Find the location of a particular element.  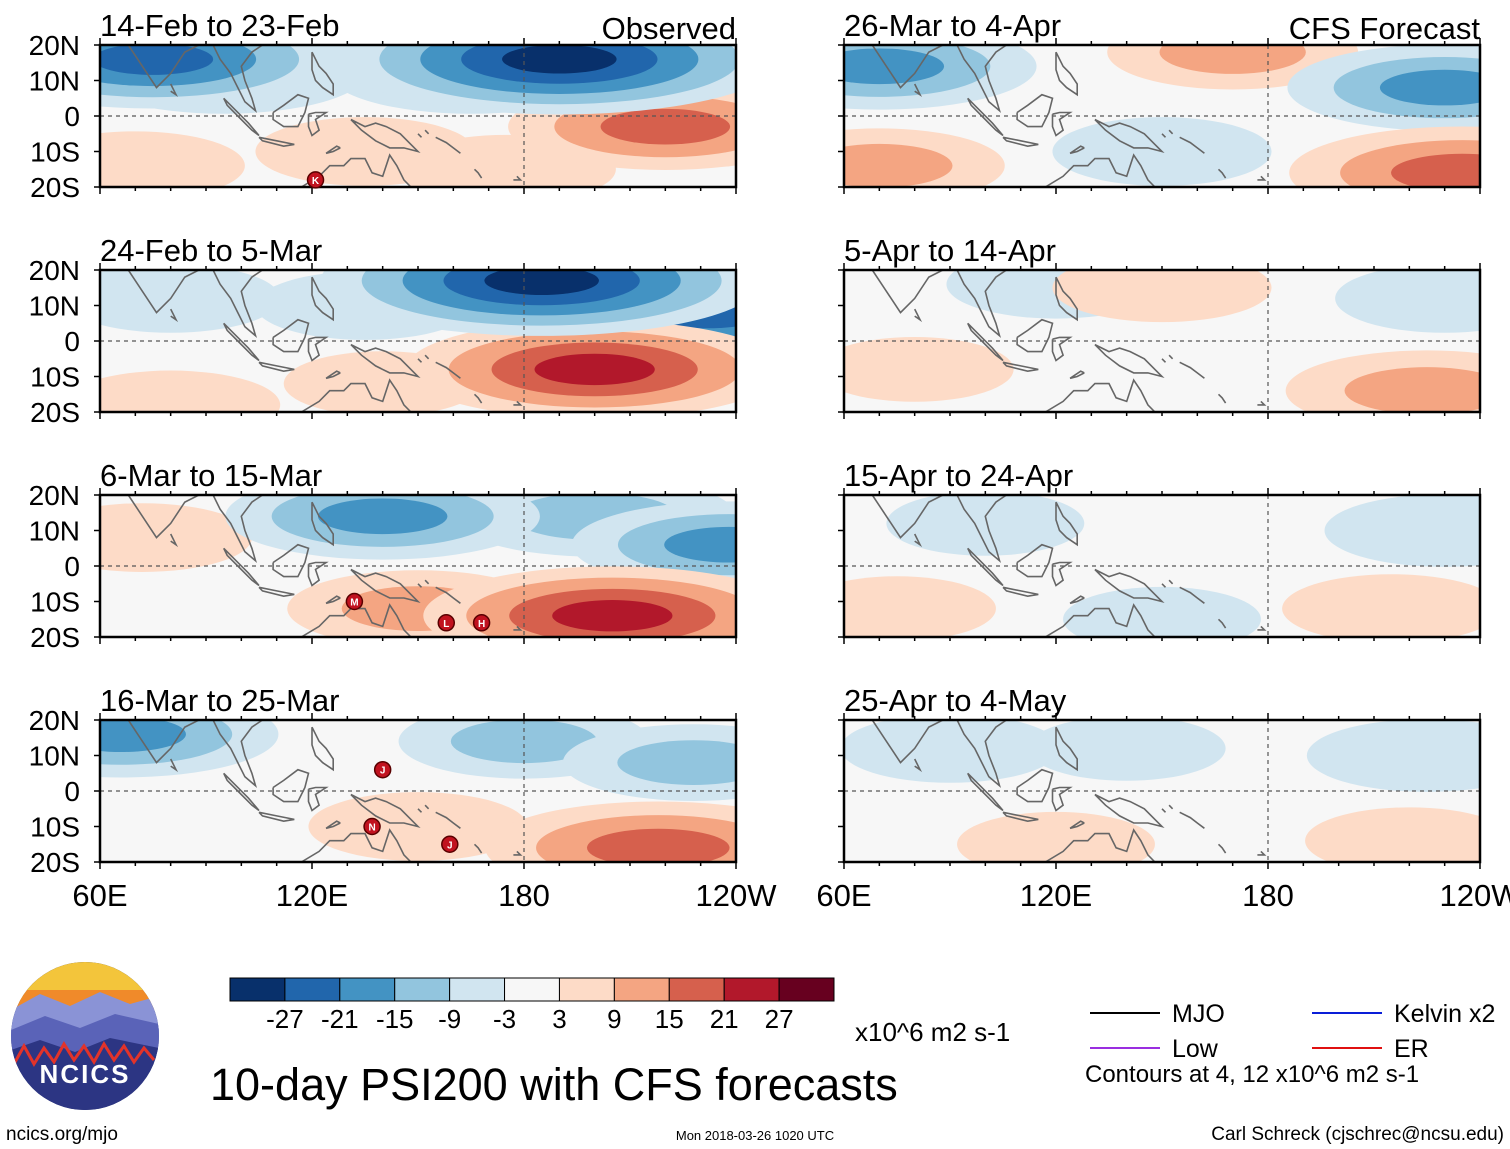

colorbar-label: -27 is located at coordinates (285, 1019).